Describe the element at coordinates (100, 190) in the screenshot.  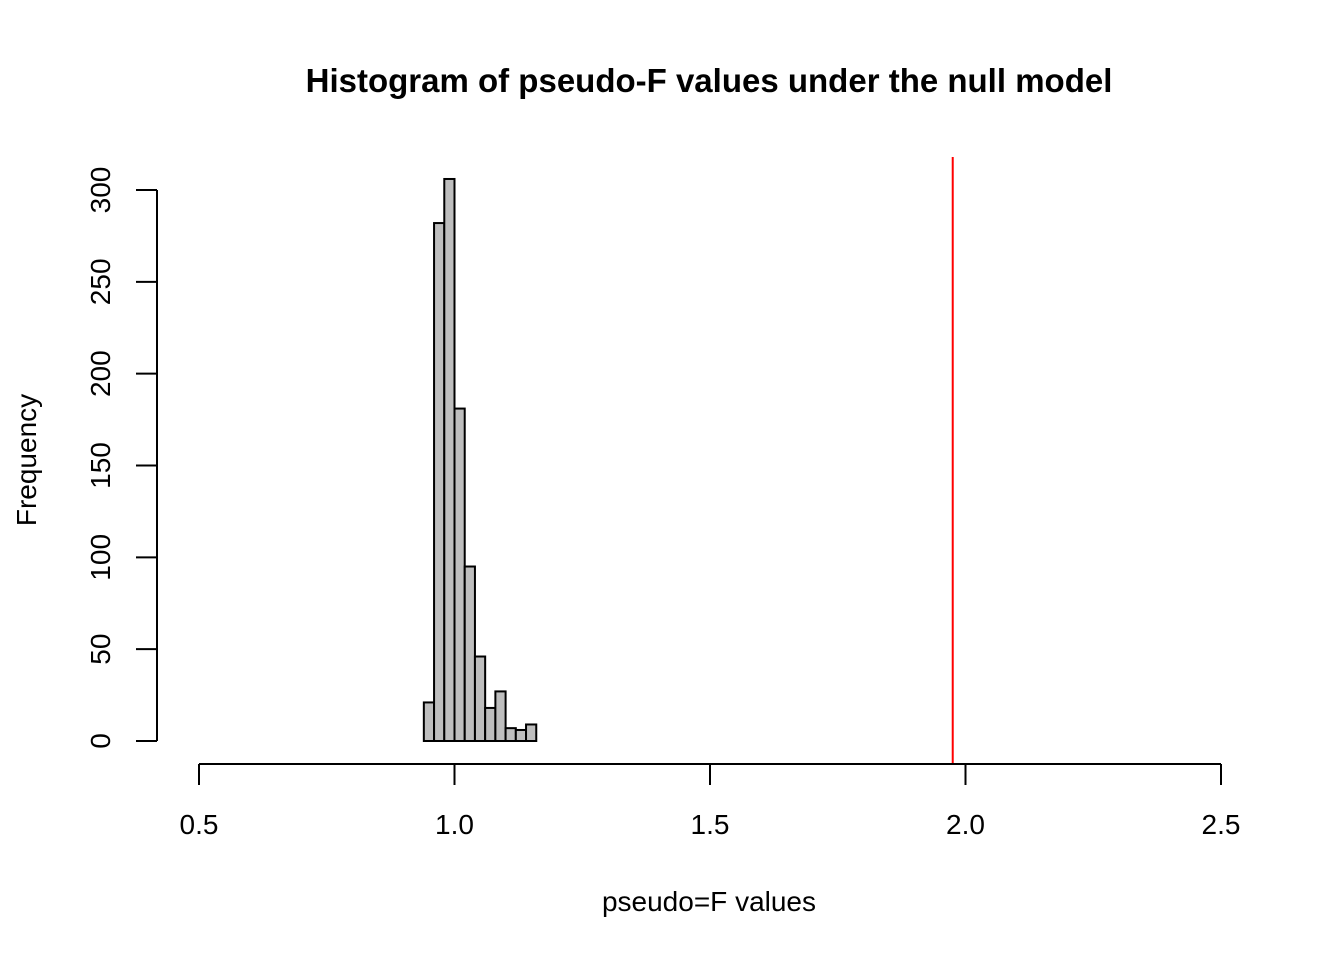
I see `y-tick-label: 300` at that location.